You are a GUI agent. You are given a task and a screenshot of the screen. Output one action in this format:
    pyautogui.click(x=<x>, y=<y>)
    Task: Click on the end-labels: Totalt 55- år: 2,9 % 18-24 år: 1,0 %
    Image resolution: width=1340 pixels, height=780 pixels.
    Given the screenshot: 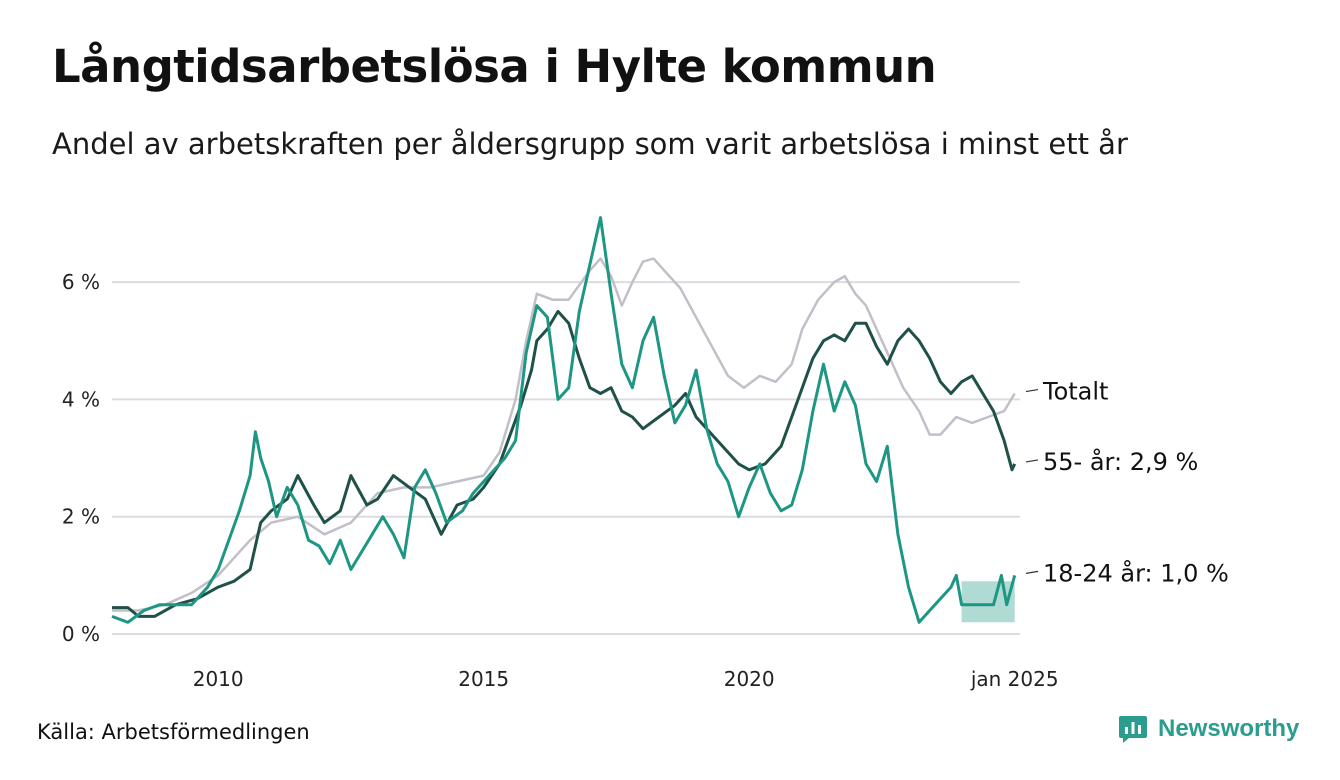 What is the action you would take?
    pyautogui.click(x=1127, y=482)
    